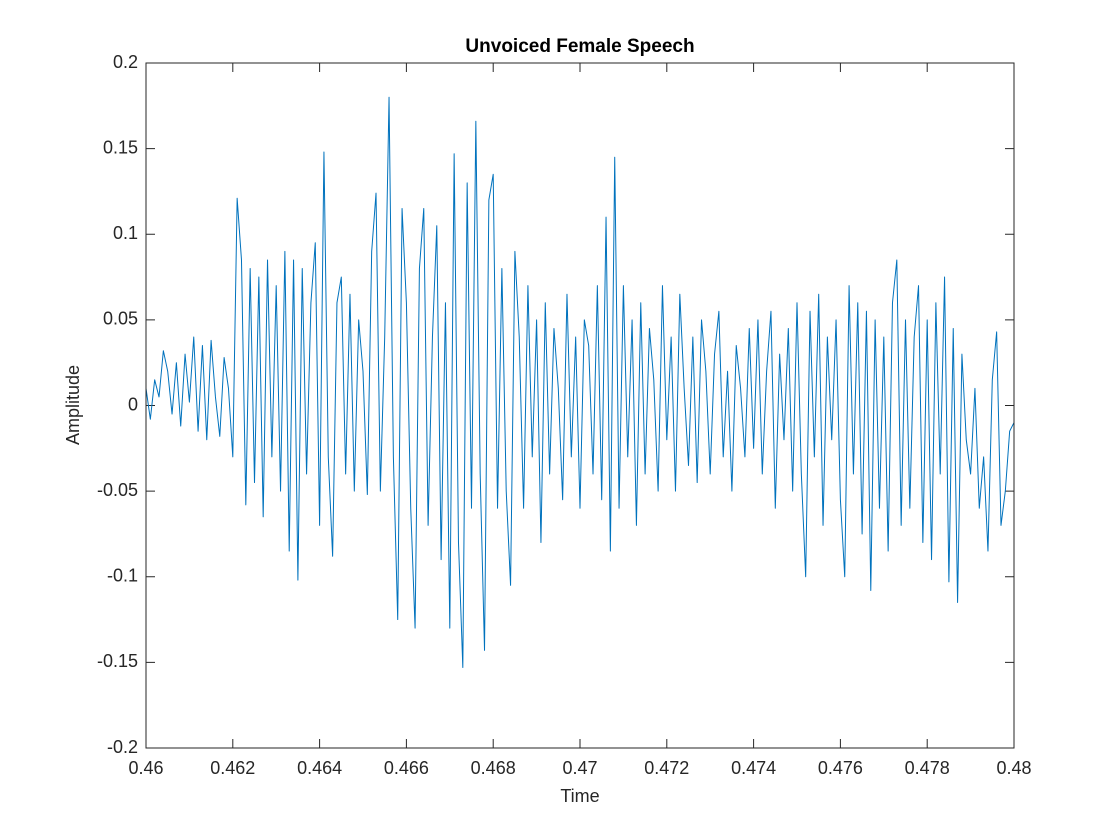 The height and width of the screenshot is (840, 1120). I want to click on x-tick-label: 0.466, so click(406, 768).